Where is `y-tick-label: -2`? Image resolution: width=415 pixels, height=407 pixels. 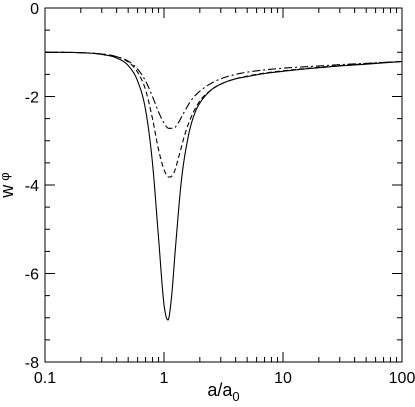 y-tick-label: -2 is located at coordinates (32, 98).